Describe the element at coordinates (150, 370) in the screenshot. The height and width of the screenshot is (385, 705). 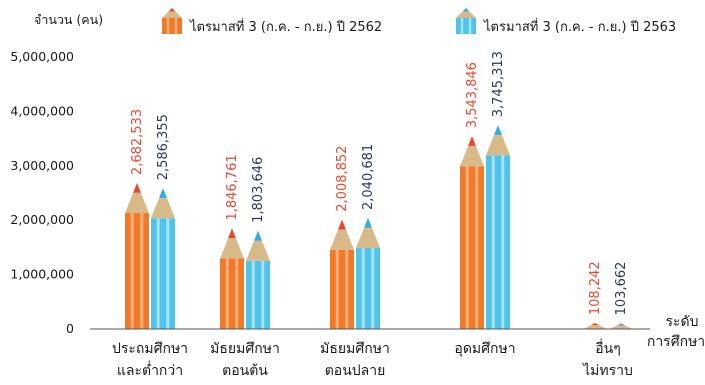
I see `x-tick-label: และต่ำกว่า` at that location.